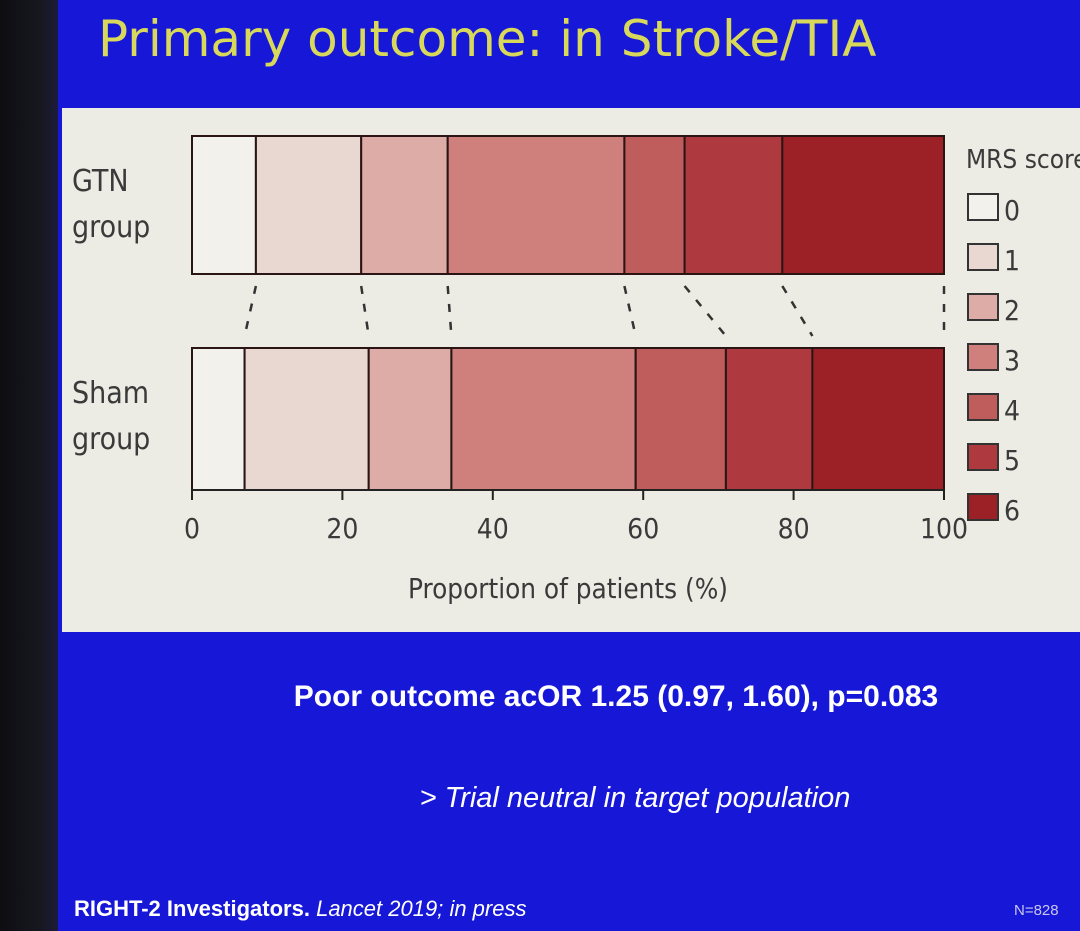 This screenshot has width=1080, height=931. Describe the element at coordinates (192, 908) in the screenshot. I see `citation-authors: RIGHT-2 Investigators.` at that location.